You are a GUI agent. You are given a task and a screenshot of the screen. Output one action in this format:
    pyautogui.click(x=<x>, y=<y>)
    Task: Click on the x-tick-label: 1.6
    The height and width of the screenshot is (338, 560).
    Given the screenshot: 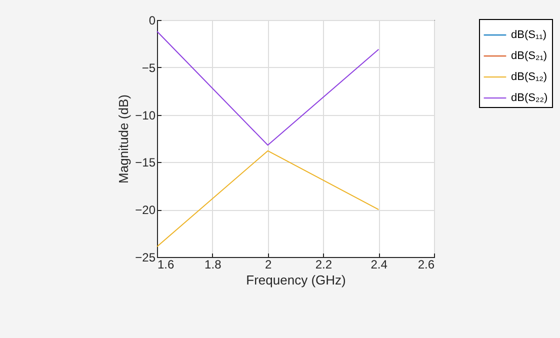 What is the action you would take?
    pyautogui.click(x=166, y=265)
    